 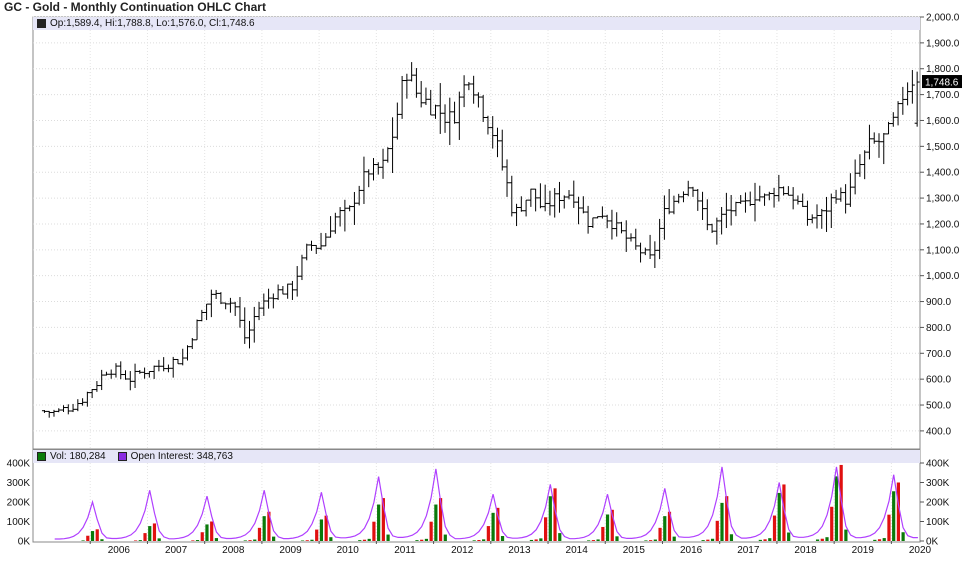 I want to click on volume-tick-label-right: 200K, so click(x=938, y=503).